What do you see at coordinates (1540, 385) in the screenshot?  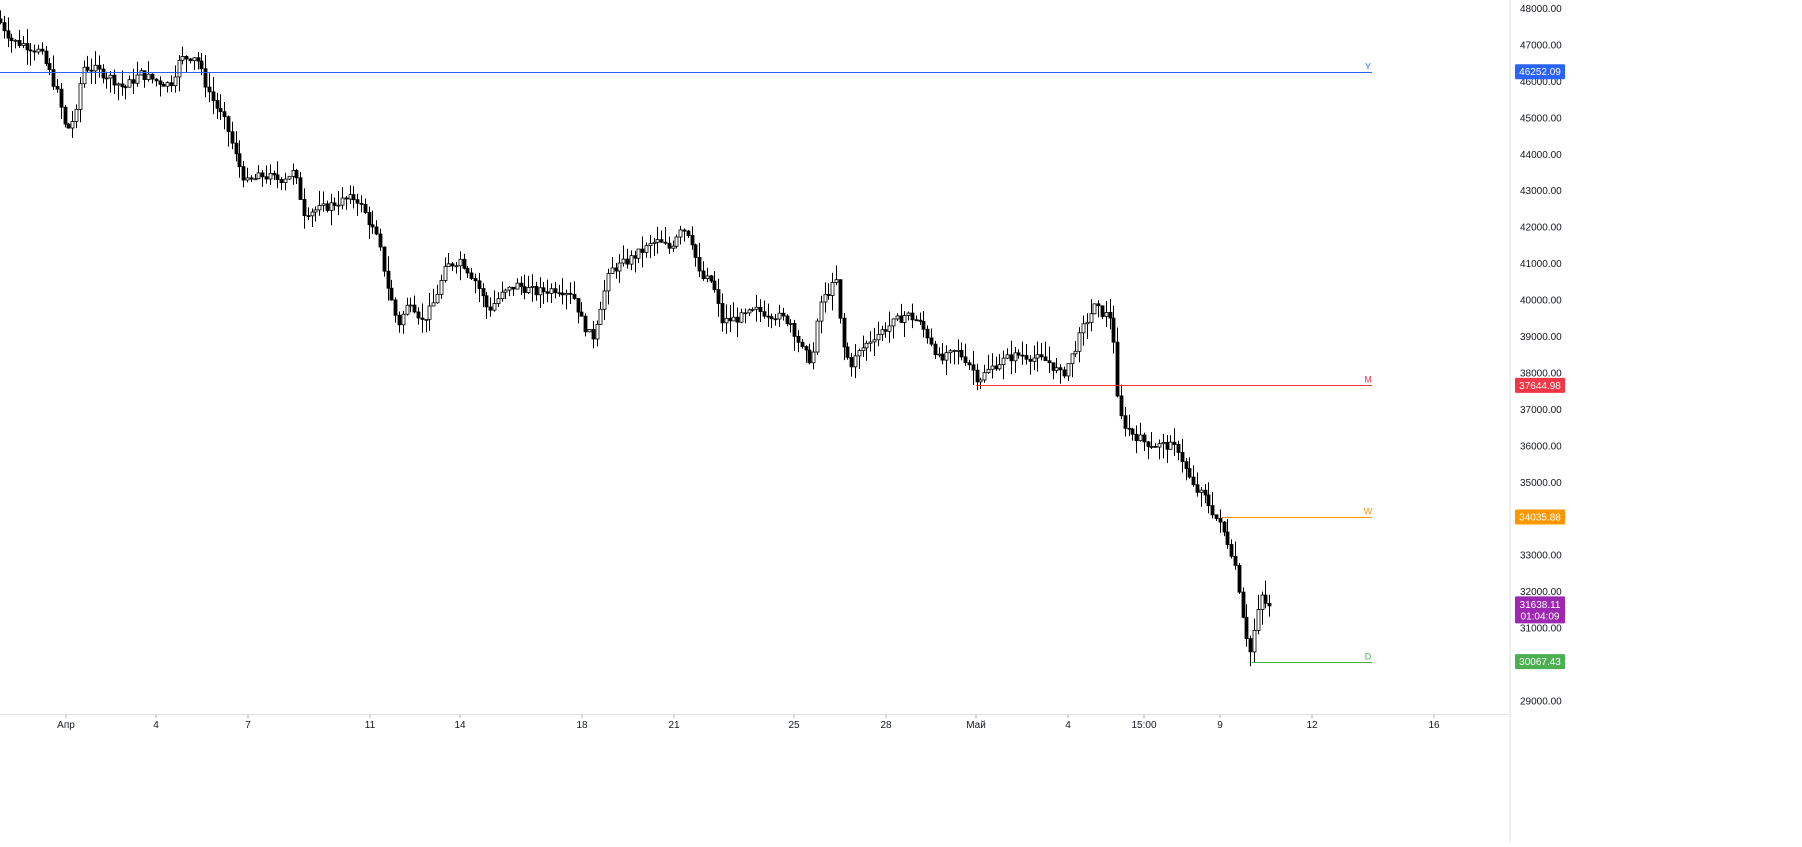 I see `price-badge-m` at bounding box center [1540, 385].